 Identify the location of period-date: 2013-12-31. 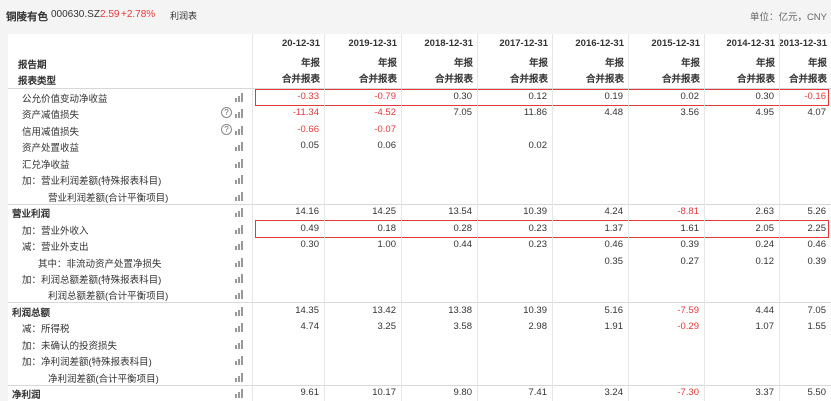
(802, 43).